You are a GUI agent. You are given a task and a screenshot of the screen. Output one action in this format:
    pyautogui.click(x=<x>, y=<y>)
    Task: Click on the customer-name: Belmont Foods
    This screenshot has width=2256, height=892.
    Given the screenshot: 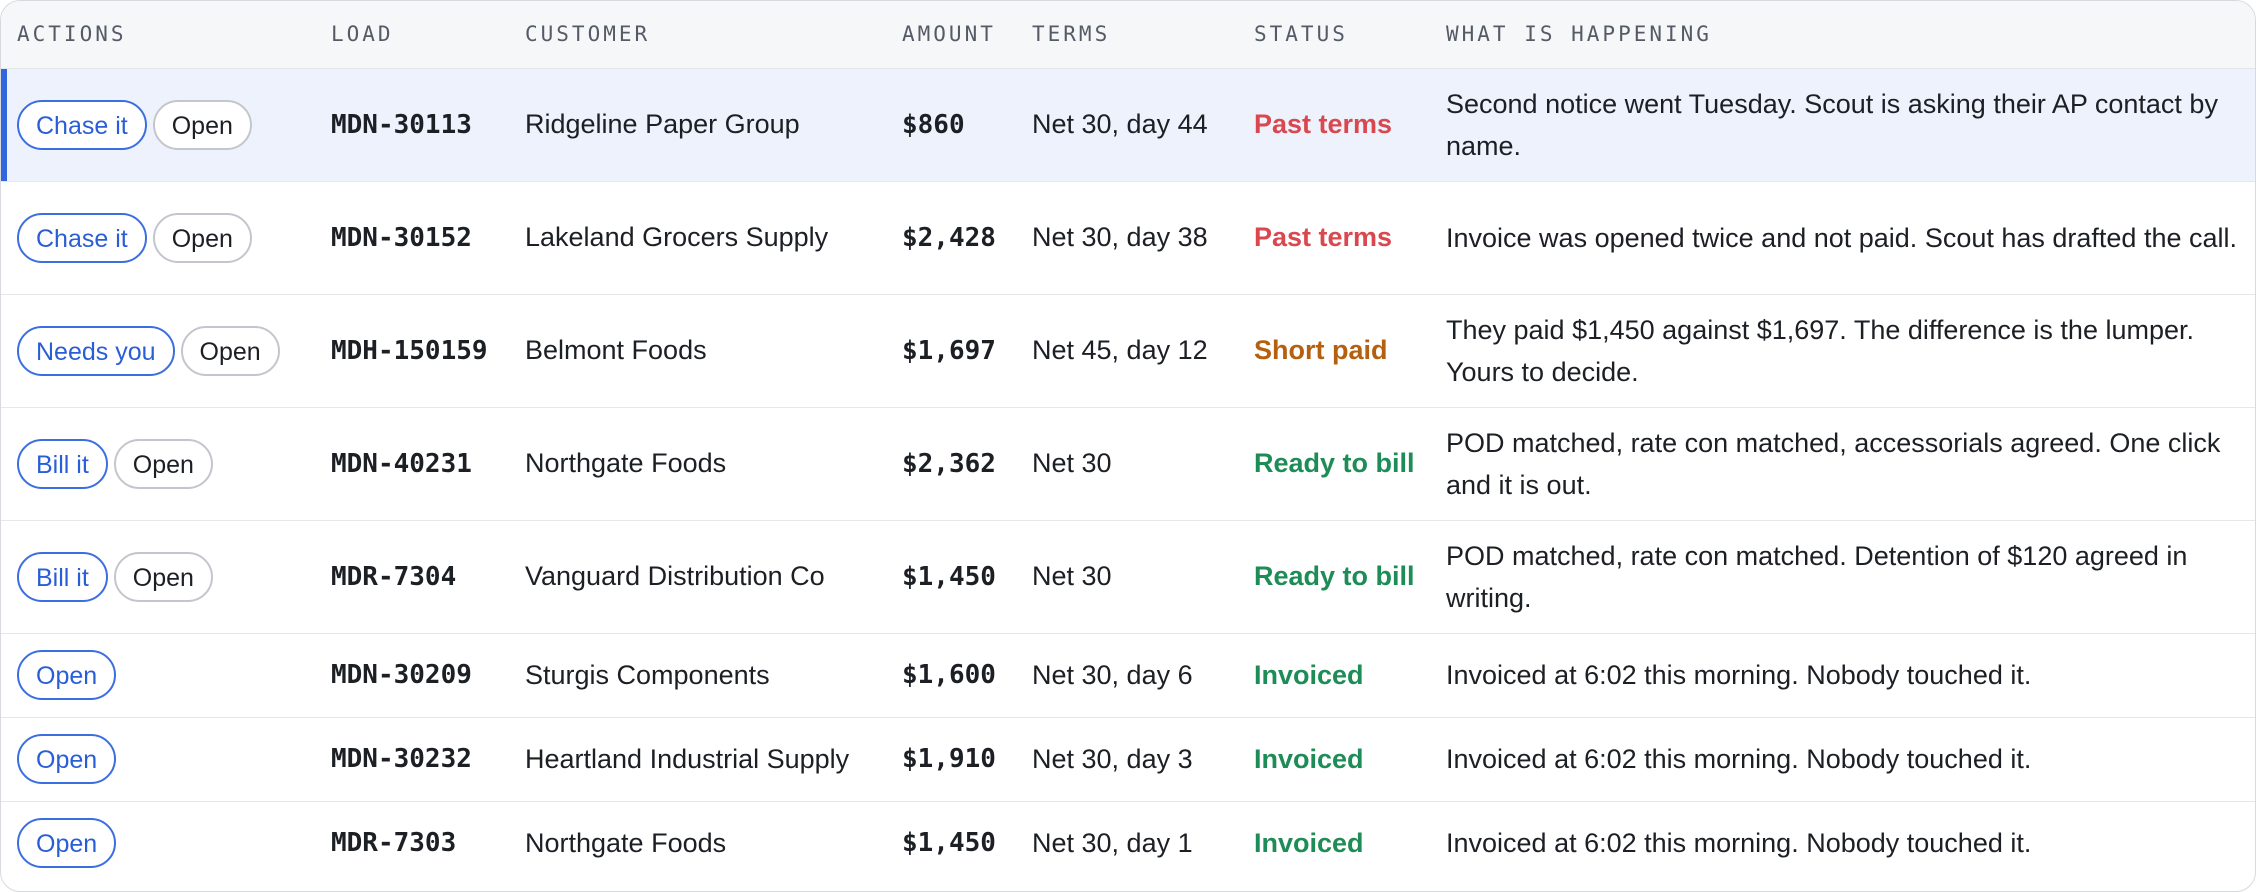 What is the action you would take?
    pyautogui.click(x=697, y=350)
    